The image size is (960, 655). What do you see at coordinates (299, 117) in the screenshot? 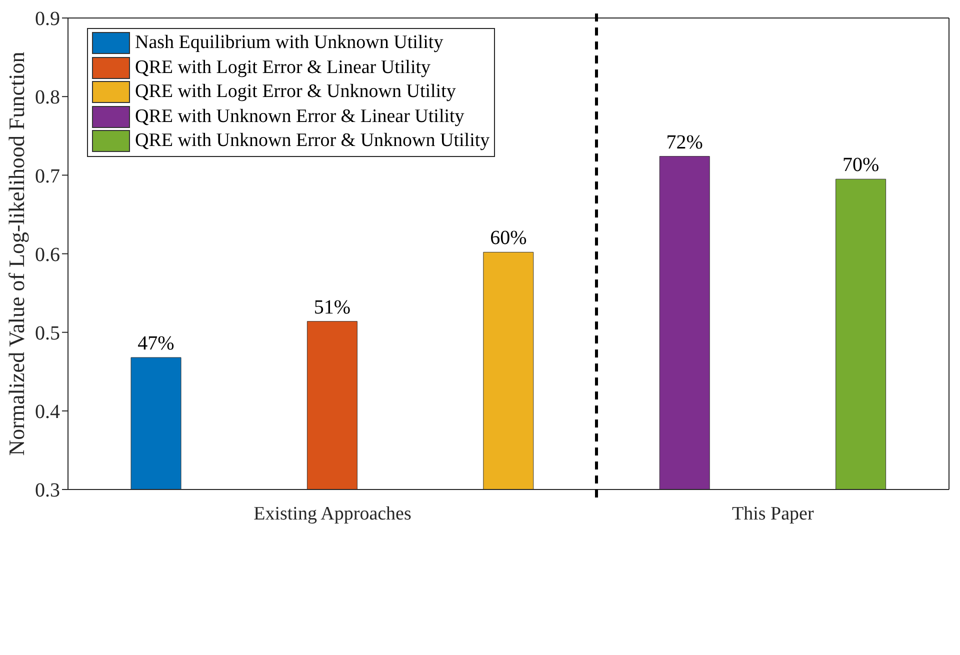
I see `legend-label: QRE with Unknown Error & Linear Utility` at bounding box center [299, 117].